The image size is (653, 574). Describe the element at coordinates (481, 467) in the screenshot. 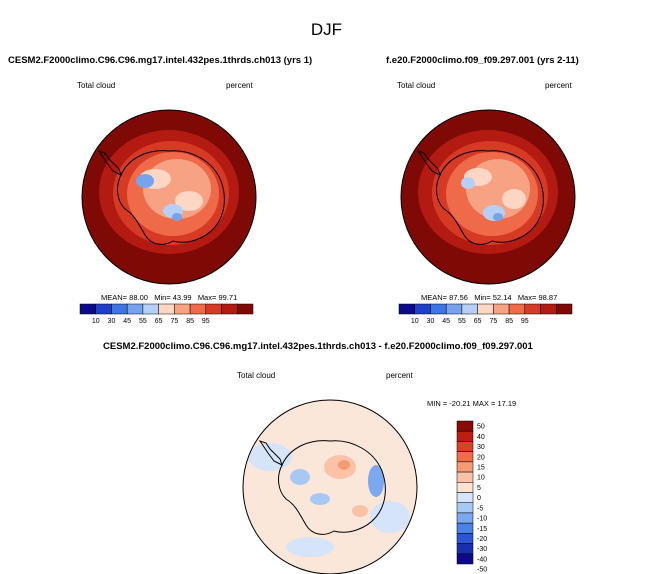

I see `diff-colorbar-tick-label: 15` at that location.